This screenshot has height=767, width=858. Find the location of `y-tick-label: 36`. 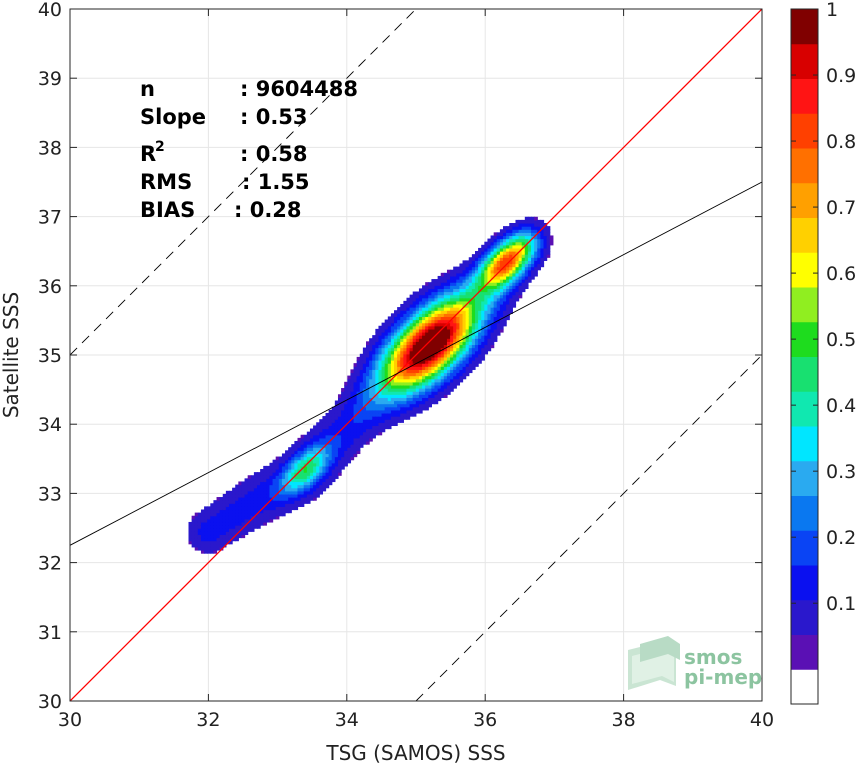

y-tick-label: 36 is located at coordinates (50, 287).